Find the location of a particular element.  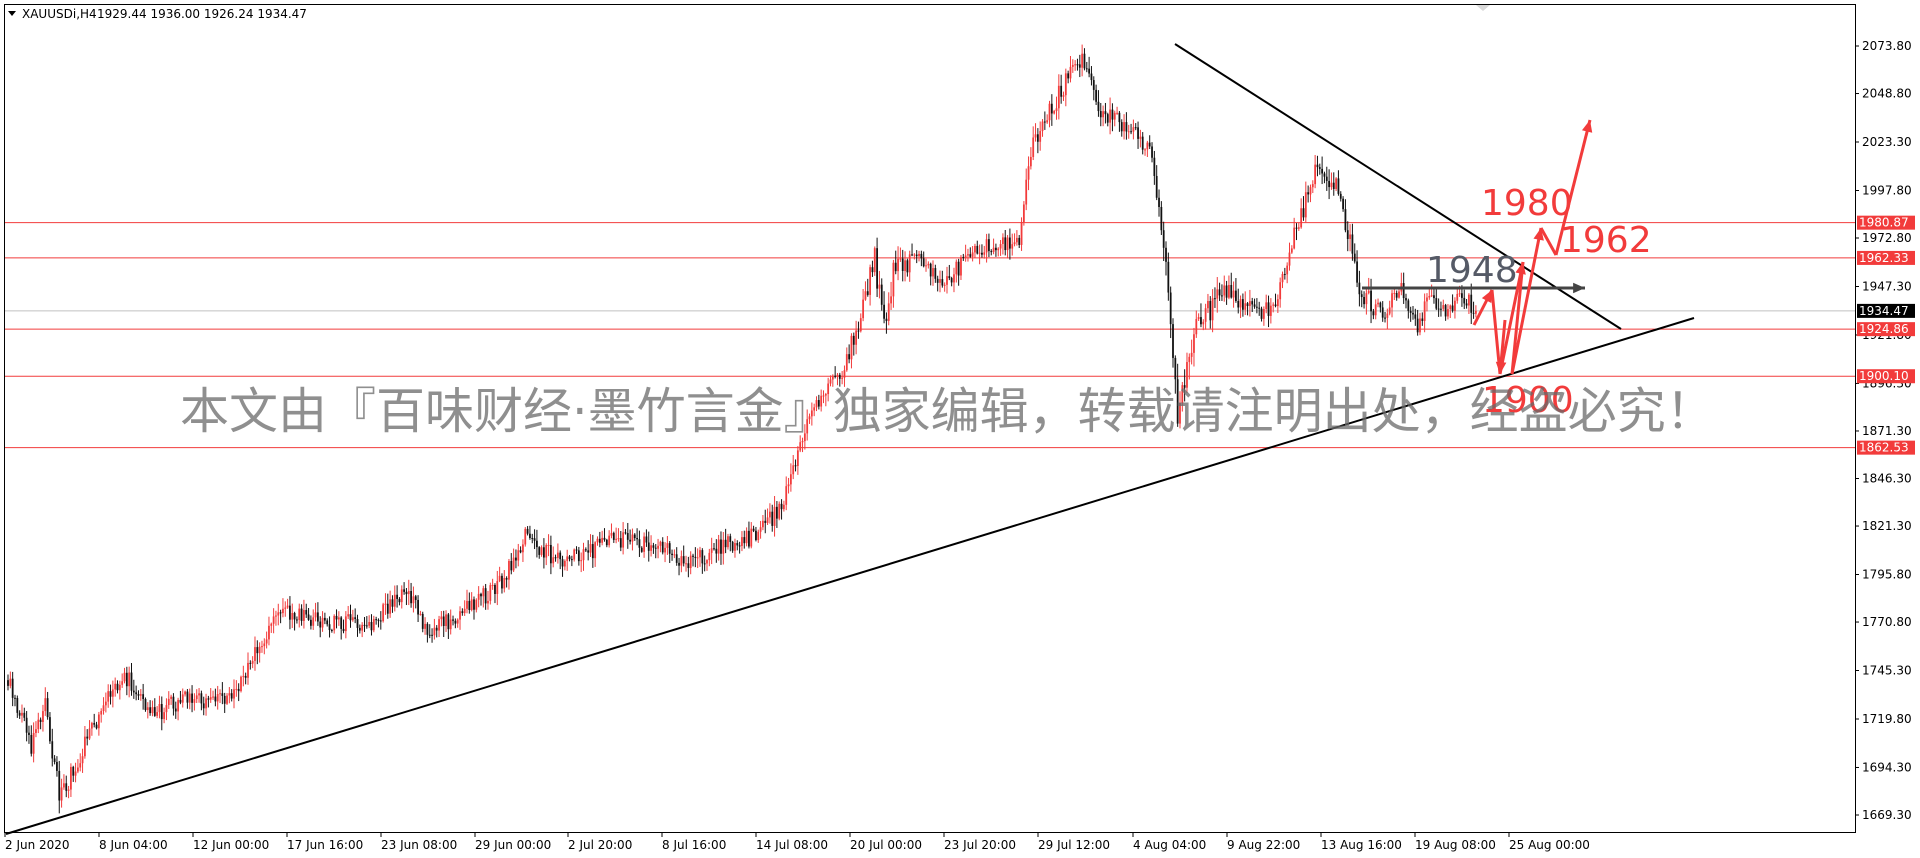

price-tag-label: 1962.33 is located at coordinates (1884, 258).